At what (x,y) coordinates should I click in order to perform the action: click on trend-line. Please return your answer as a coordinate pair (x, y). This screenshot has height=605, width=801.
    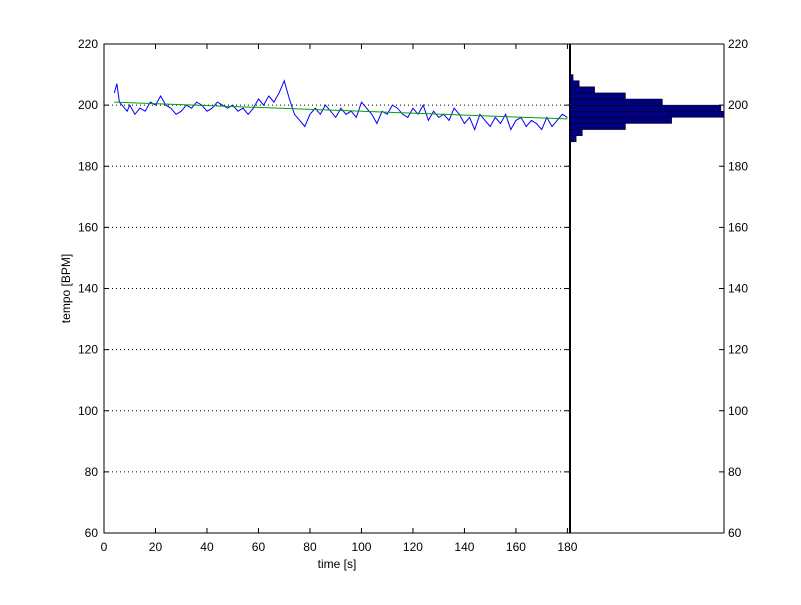
    Looking at the image, I should click on (341, 110).